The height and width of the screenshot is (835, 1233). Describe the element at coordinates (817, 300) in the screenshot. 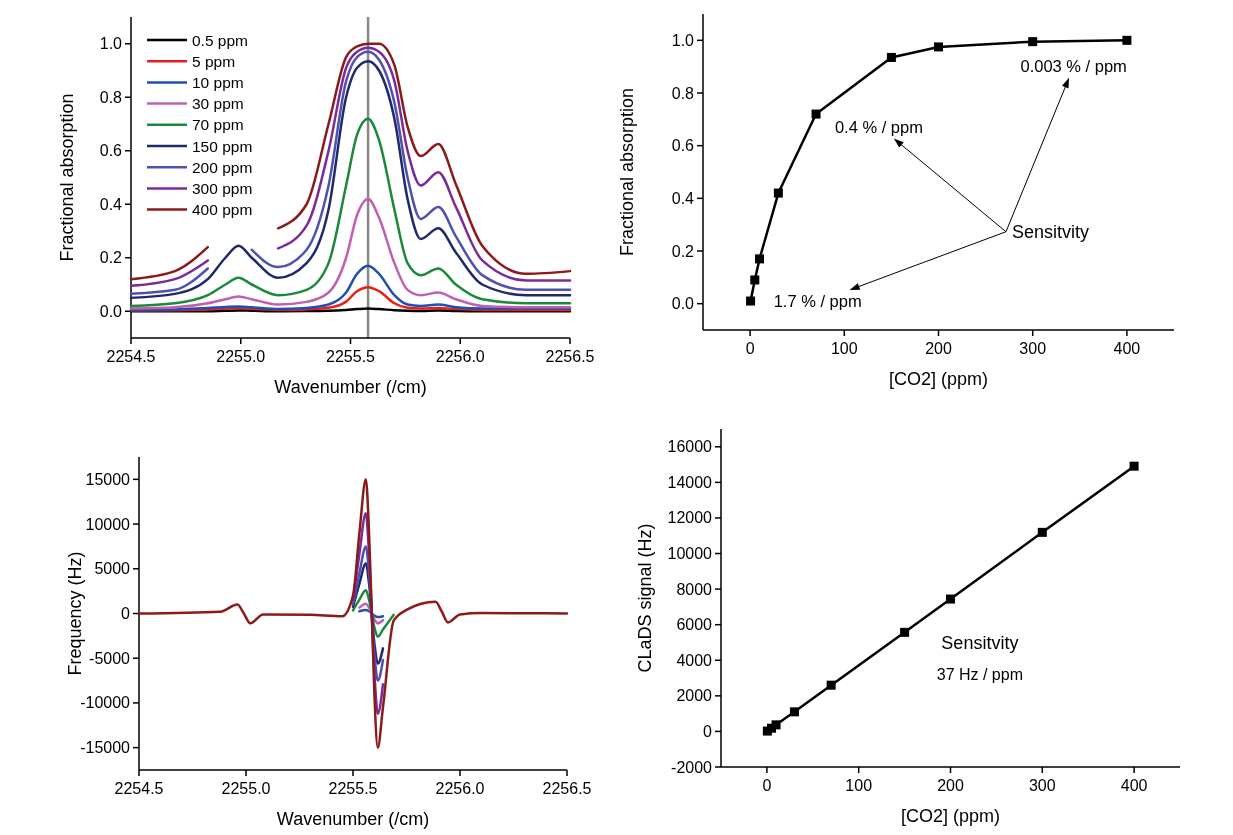

I see `annotation: 1.7 % / ppm` at that location.